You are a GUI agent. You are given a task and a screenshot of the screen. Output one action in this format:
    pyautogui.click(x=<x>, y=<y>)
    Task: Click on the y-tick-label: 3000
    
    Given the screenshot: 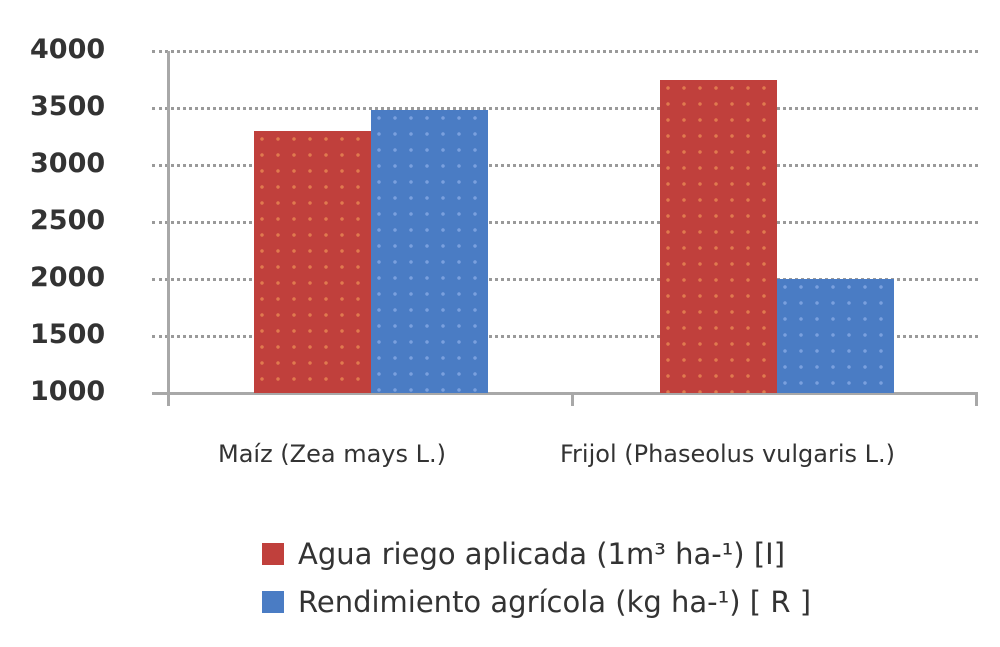 What is the action you would take?
    pyautogui.click(x=68, y=163)
    